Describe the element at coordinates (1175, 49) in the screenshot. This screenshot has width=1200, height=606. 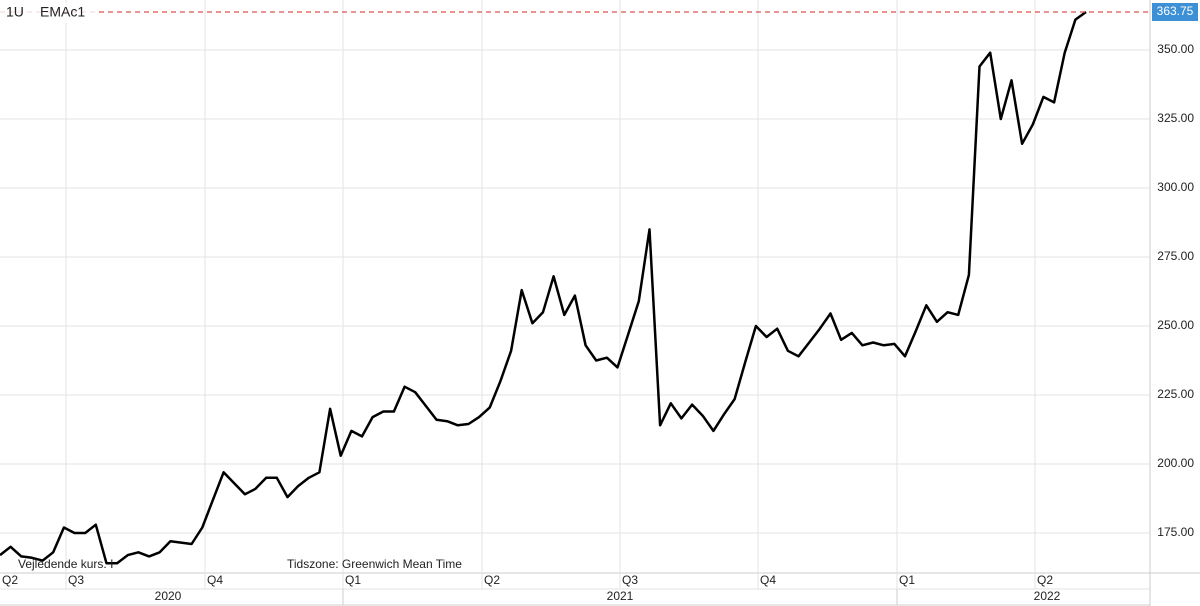
I see `y-tick-label: 350.00` at that location.